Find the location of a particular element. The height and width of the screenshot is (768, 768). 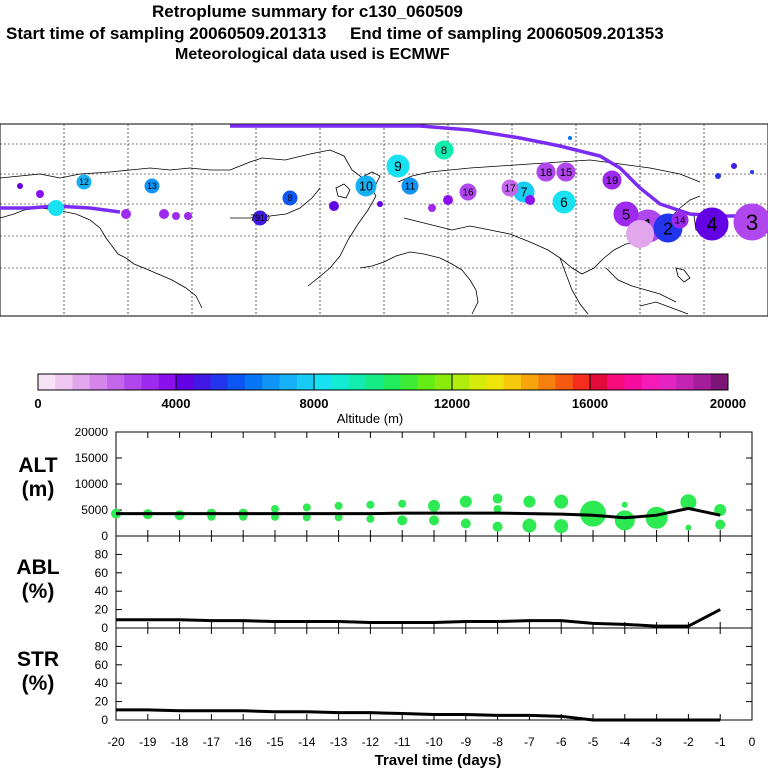

trajectory-marker: 6 is located at coordinates (564, 202).